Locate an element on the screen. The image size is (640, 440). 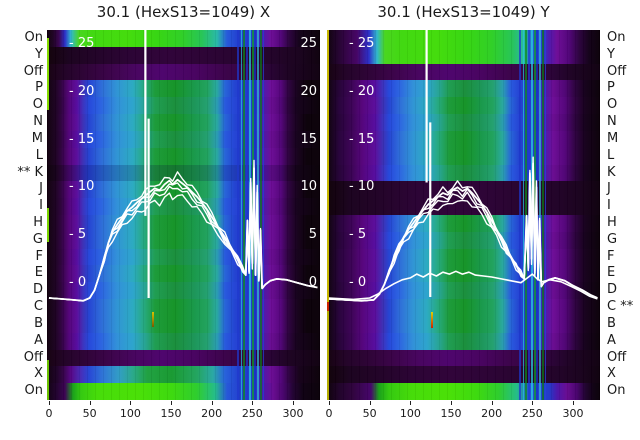
row-label-a-18: A is located at coordinates (611, 340).